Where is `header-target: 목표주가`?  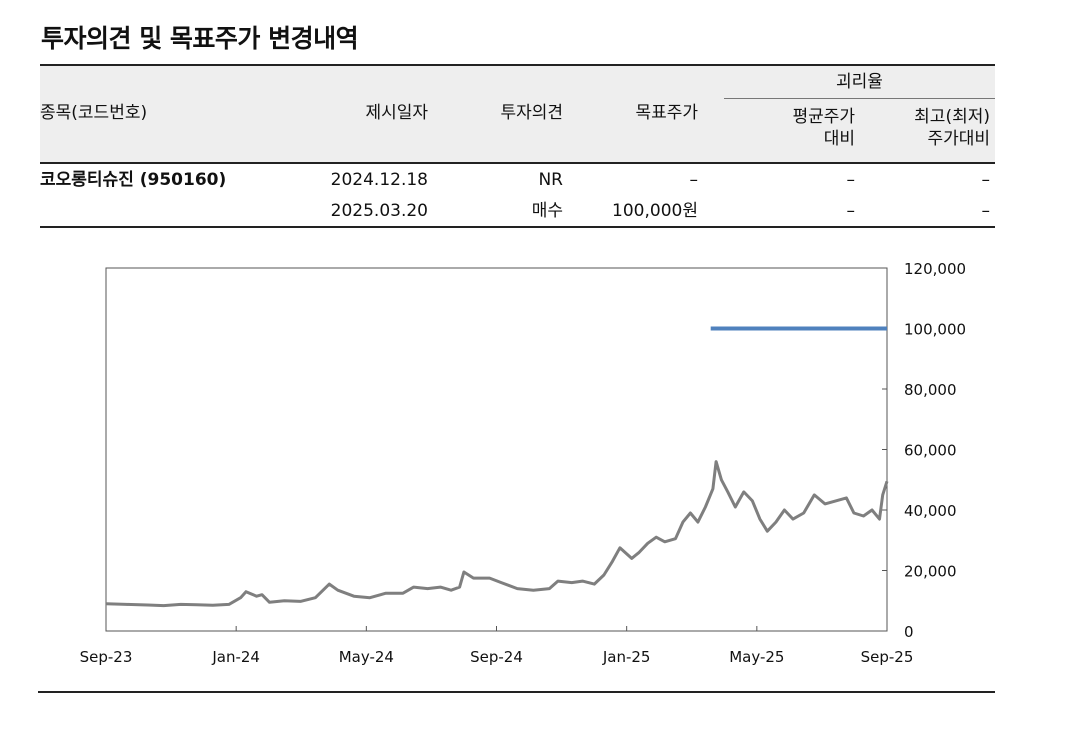
header-target: 목표주가 is located at coordinates (666, 113).